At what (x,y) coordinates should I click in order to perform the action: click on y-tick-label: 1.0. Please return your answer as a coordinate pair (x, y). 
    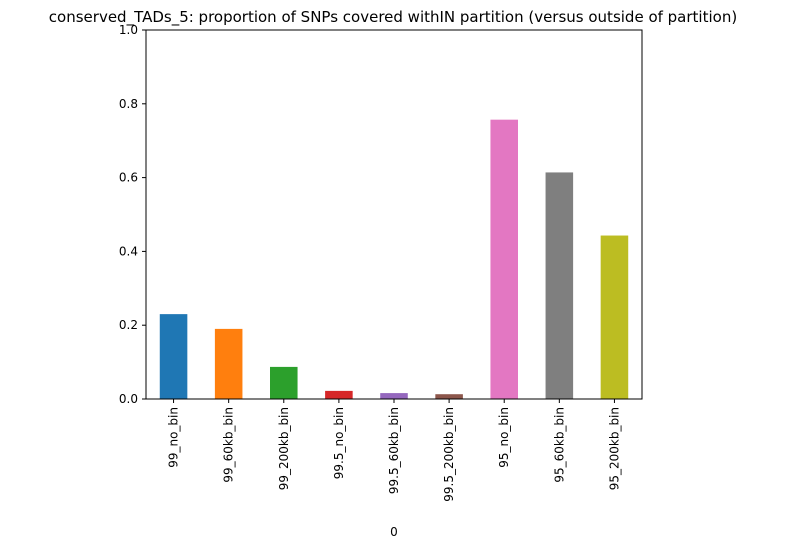
    Looking at the image, I should click on (128, 30).